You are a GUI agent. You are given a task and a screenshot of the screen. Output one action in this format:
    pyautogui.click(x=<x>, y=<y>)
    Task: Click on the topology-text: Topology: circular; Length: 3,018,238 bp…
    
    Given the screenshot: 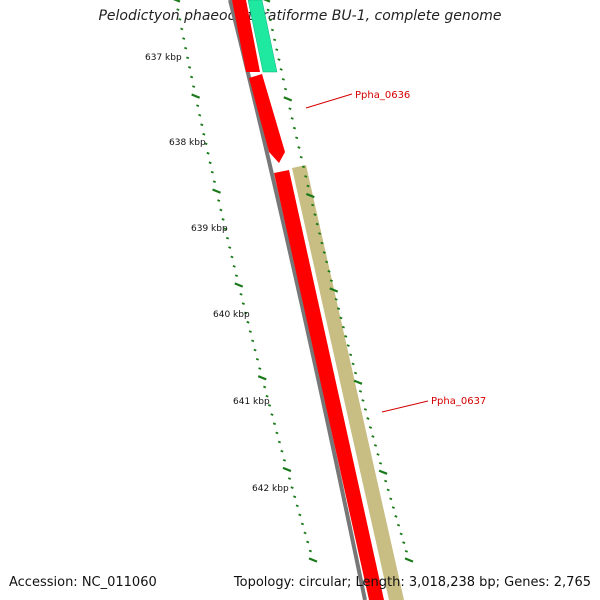 What is the action you would take?
    pyautogui.click(x=412, y=582)
    